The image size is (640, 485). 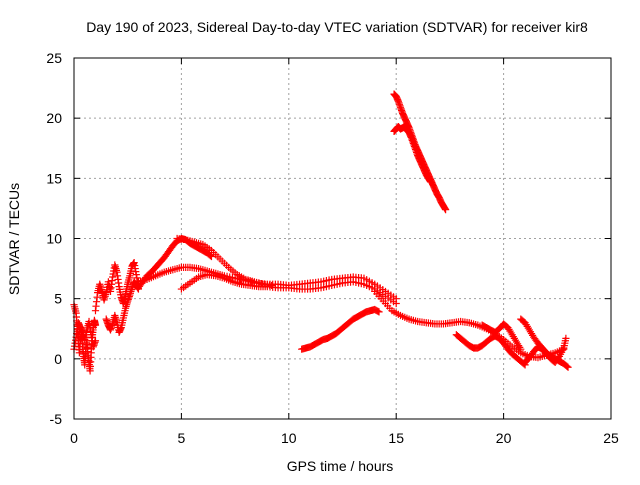 I want to click on y-tick-label: 15, so click(x=54, y=178).